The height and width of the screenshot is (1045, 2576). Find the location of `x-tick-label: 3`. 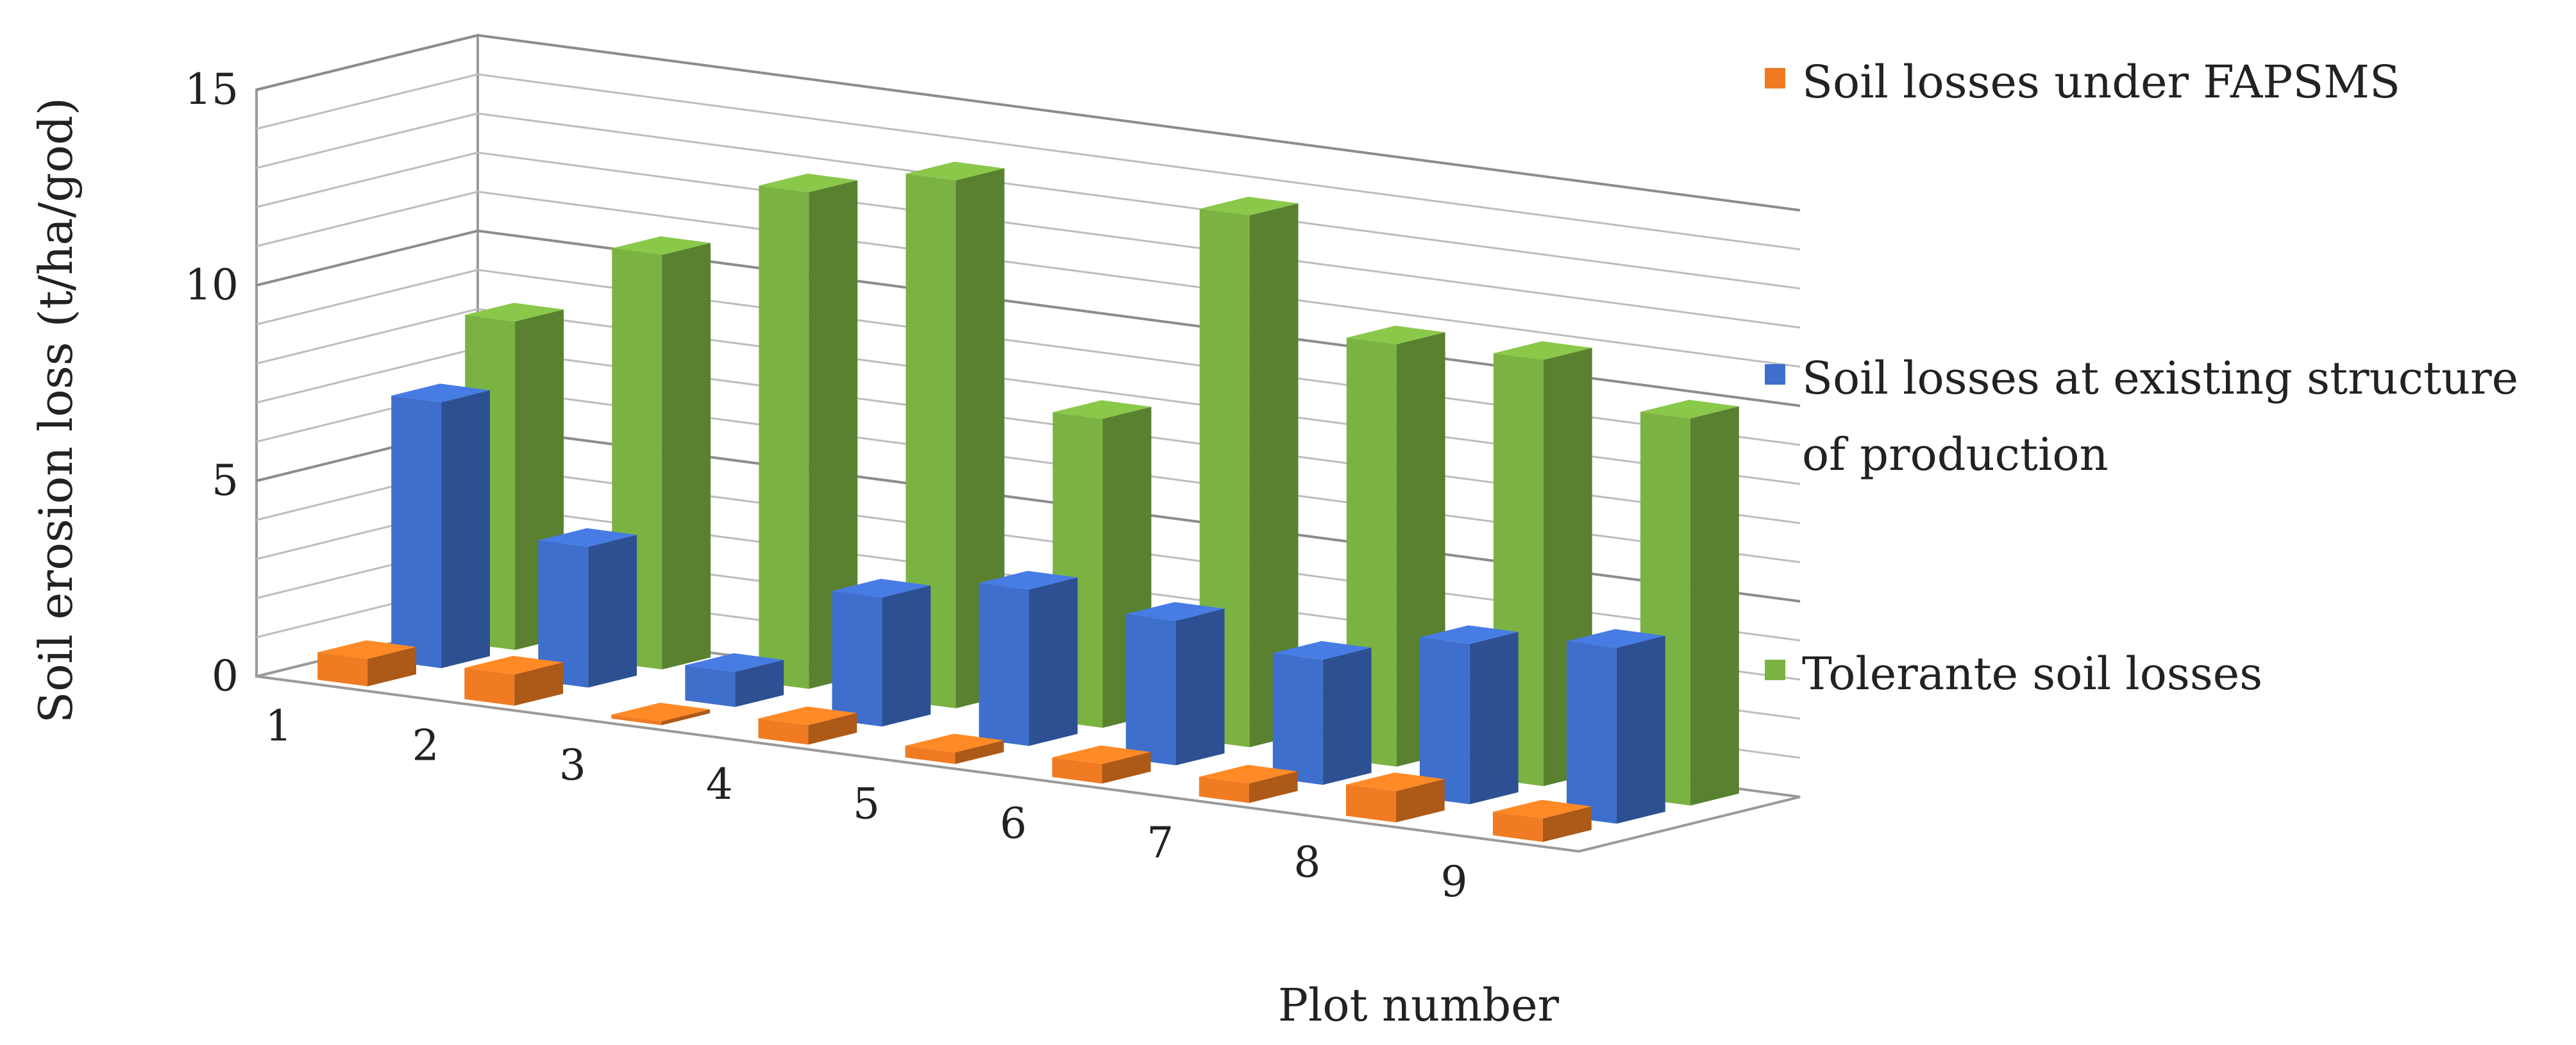

x-tick-label: 3 is located at coordinates (572, 765).